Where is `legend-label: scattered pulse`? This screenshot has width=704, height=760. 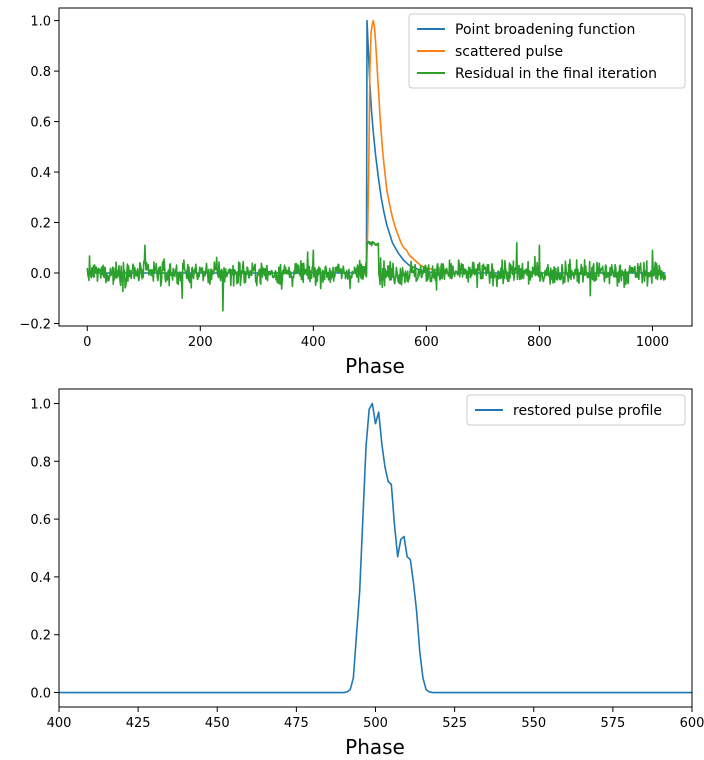
legend-label: scattered pulse is located at coordinates (509, 52).